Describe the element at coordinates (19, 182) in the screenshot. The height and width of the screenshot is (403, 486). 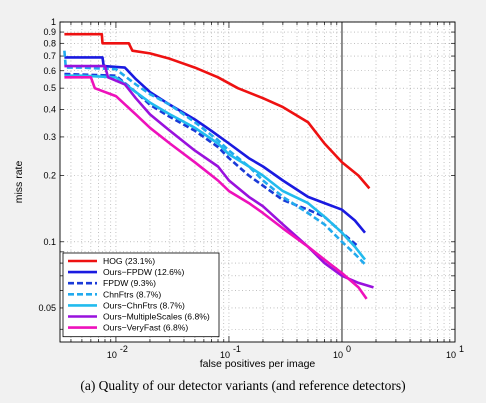
I see `y-axis-label: miss rate` at that location.